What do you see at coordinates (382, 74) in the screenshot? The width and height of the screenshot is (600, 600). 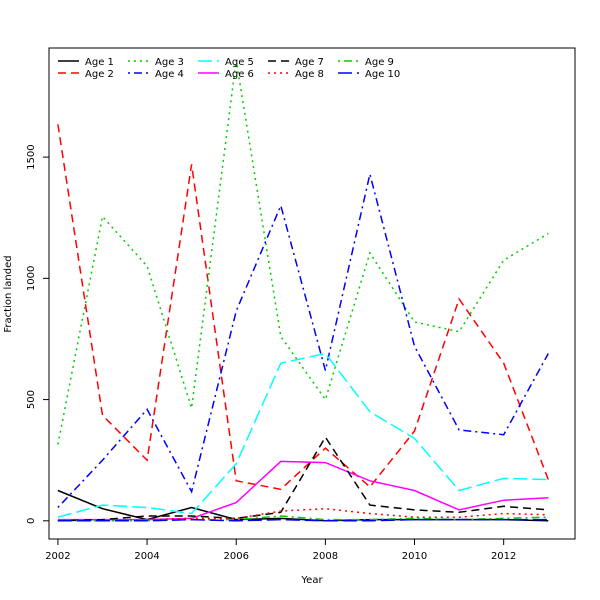 I see `legend-label-10: Age 10` at bounding box center [382, 74].